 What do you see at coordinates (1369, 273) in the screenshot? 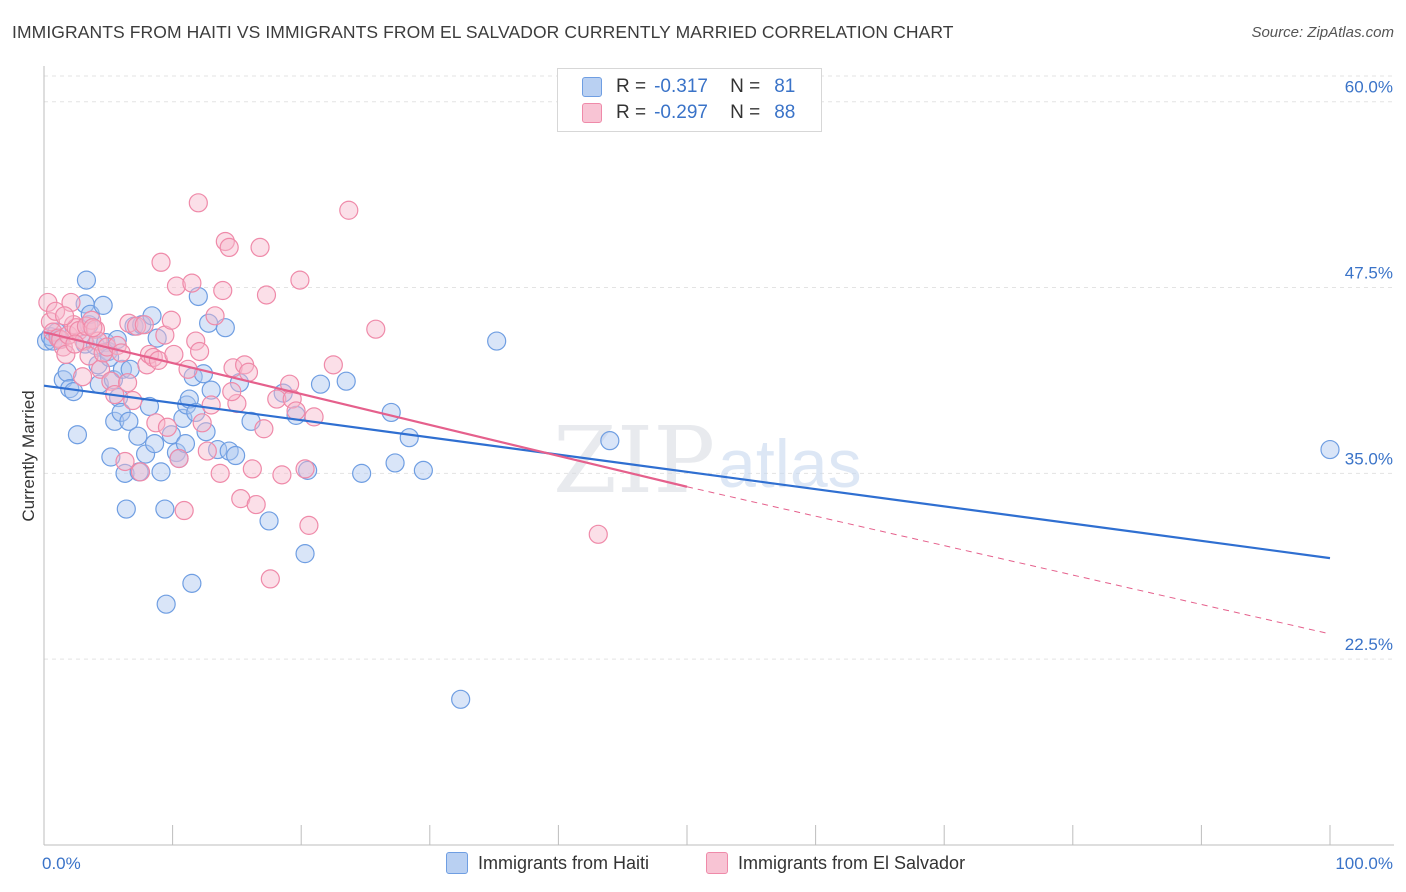
I see `y-tick-label: 47.5%` at bounding box center [1369, 273].